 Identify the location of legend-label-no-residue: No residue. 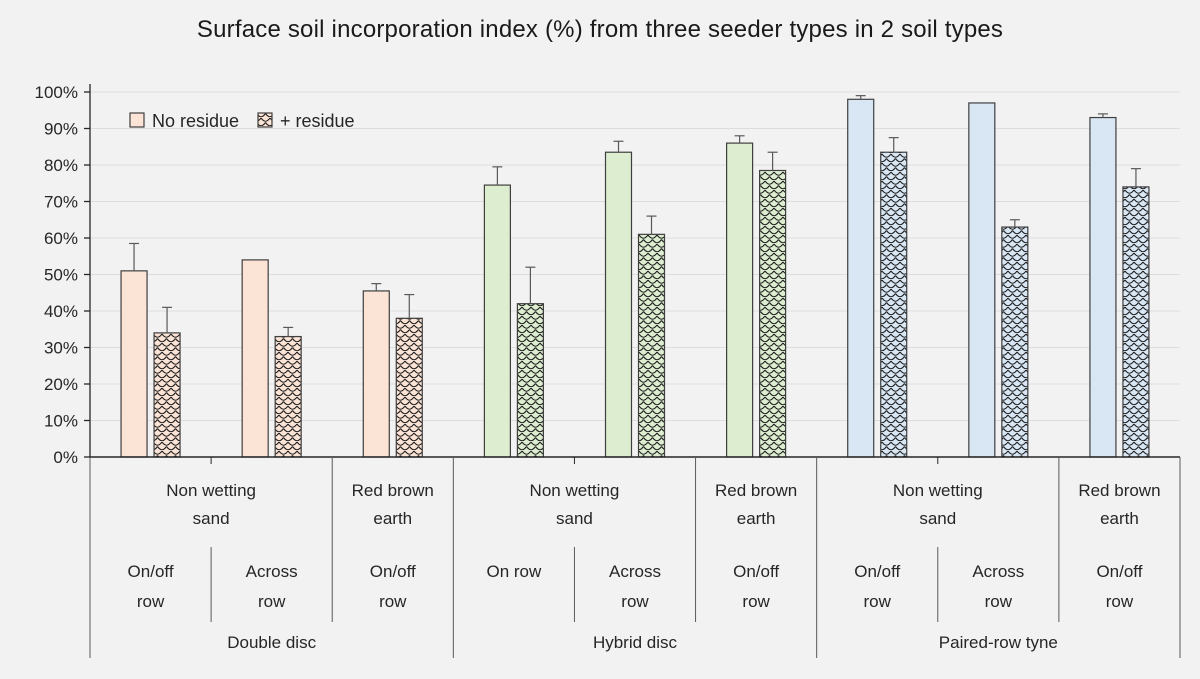
(195, 121).